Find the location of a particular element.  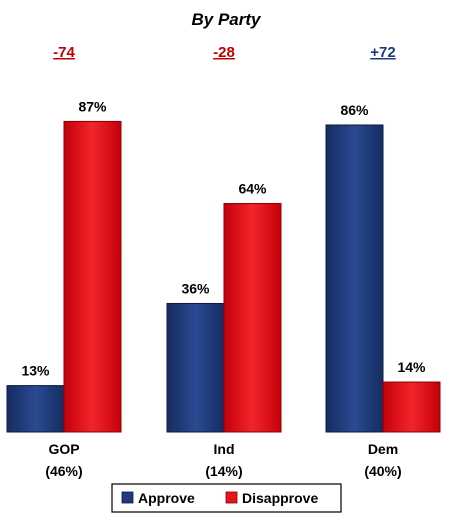

bar-disapprove-dem is located at coordinates (411, 407).